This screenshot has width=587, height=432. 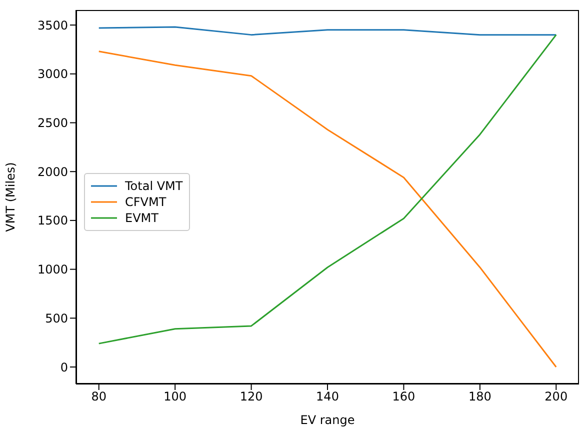 I want to click on x-tick-label: 160, so click(x=404, y=397).